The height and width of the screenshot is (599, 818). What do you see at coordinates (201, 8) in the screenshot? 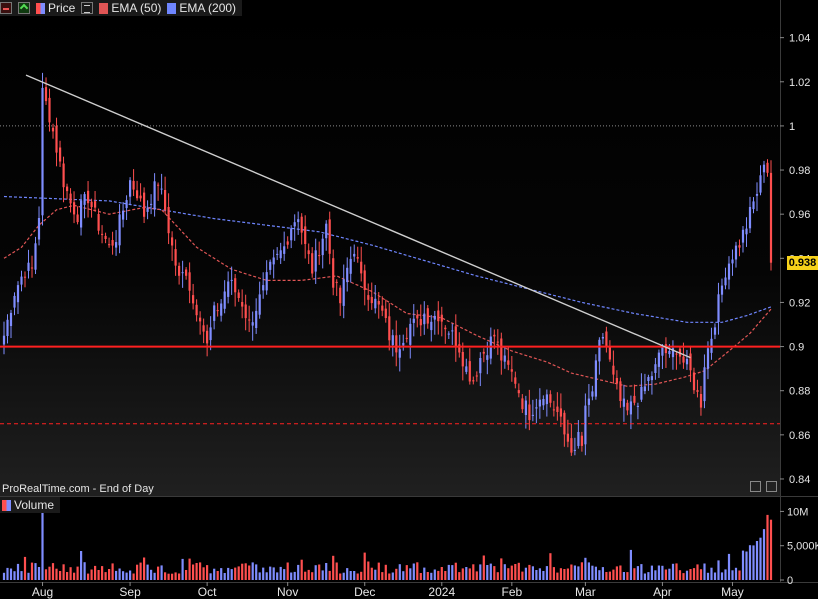
I see `legend-ema200: EMA (200)` at bounding box center [201, 8].